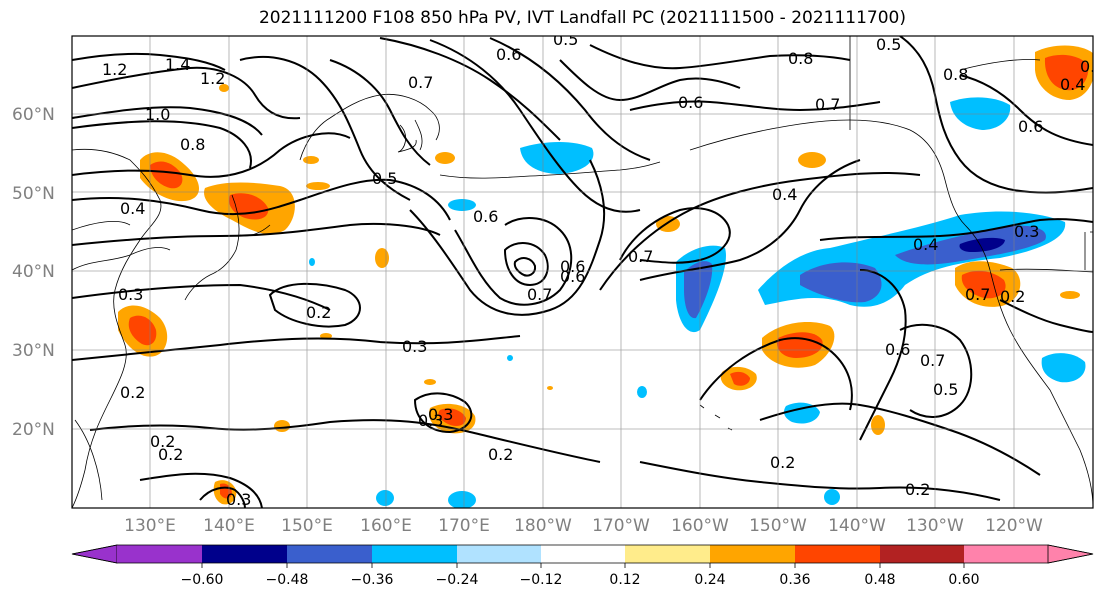 This screenshot has width=1105, height=601. I want to click on lon-label: 180°W, so click(543, 526).